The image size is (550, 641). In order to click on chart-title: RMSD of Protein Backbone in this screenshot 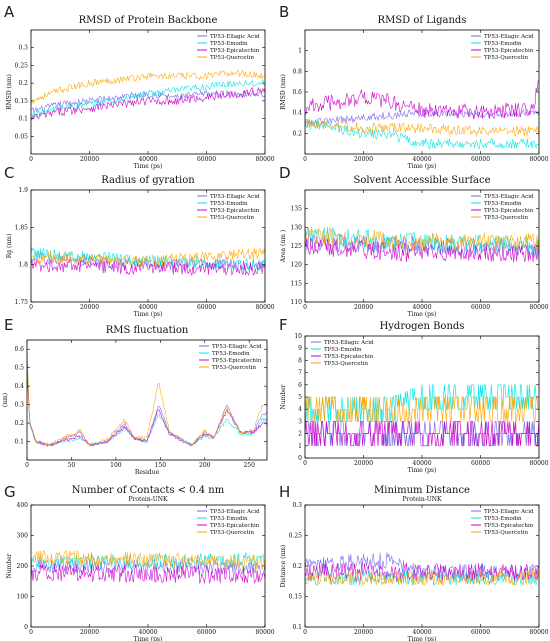, I will do `click(148, 20)`.